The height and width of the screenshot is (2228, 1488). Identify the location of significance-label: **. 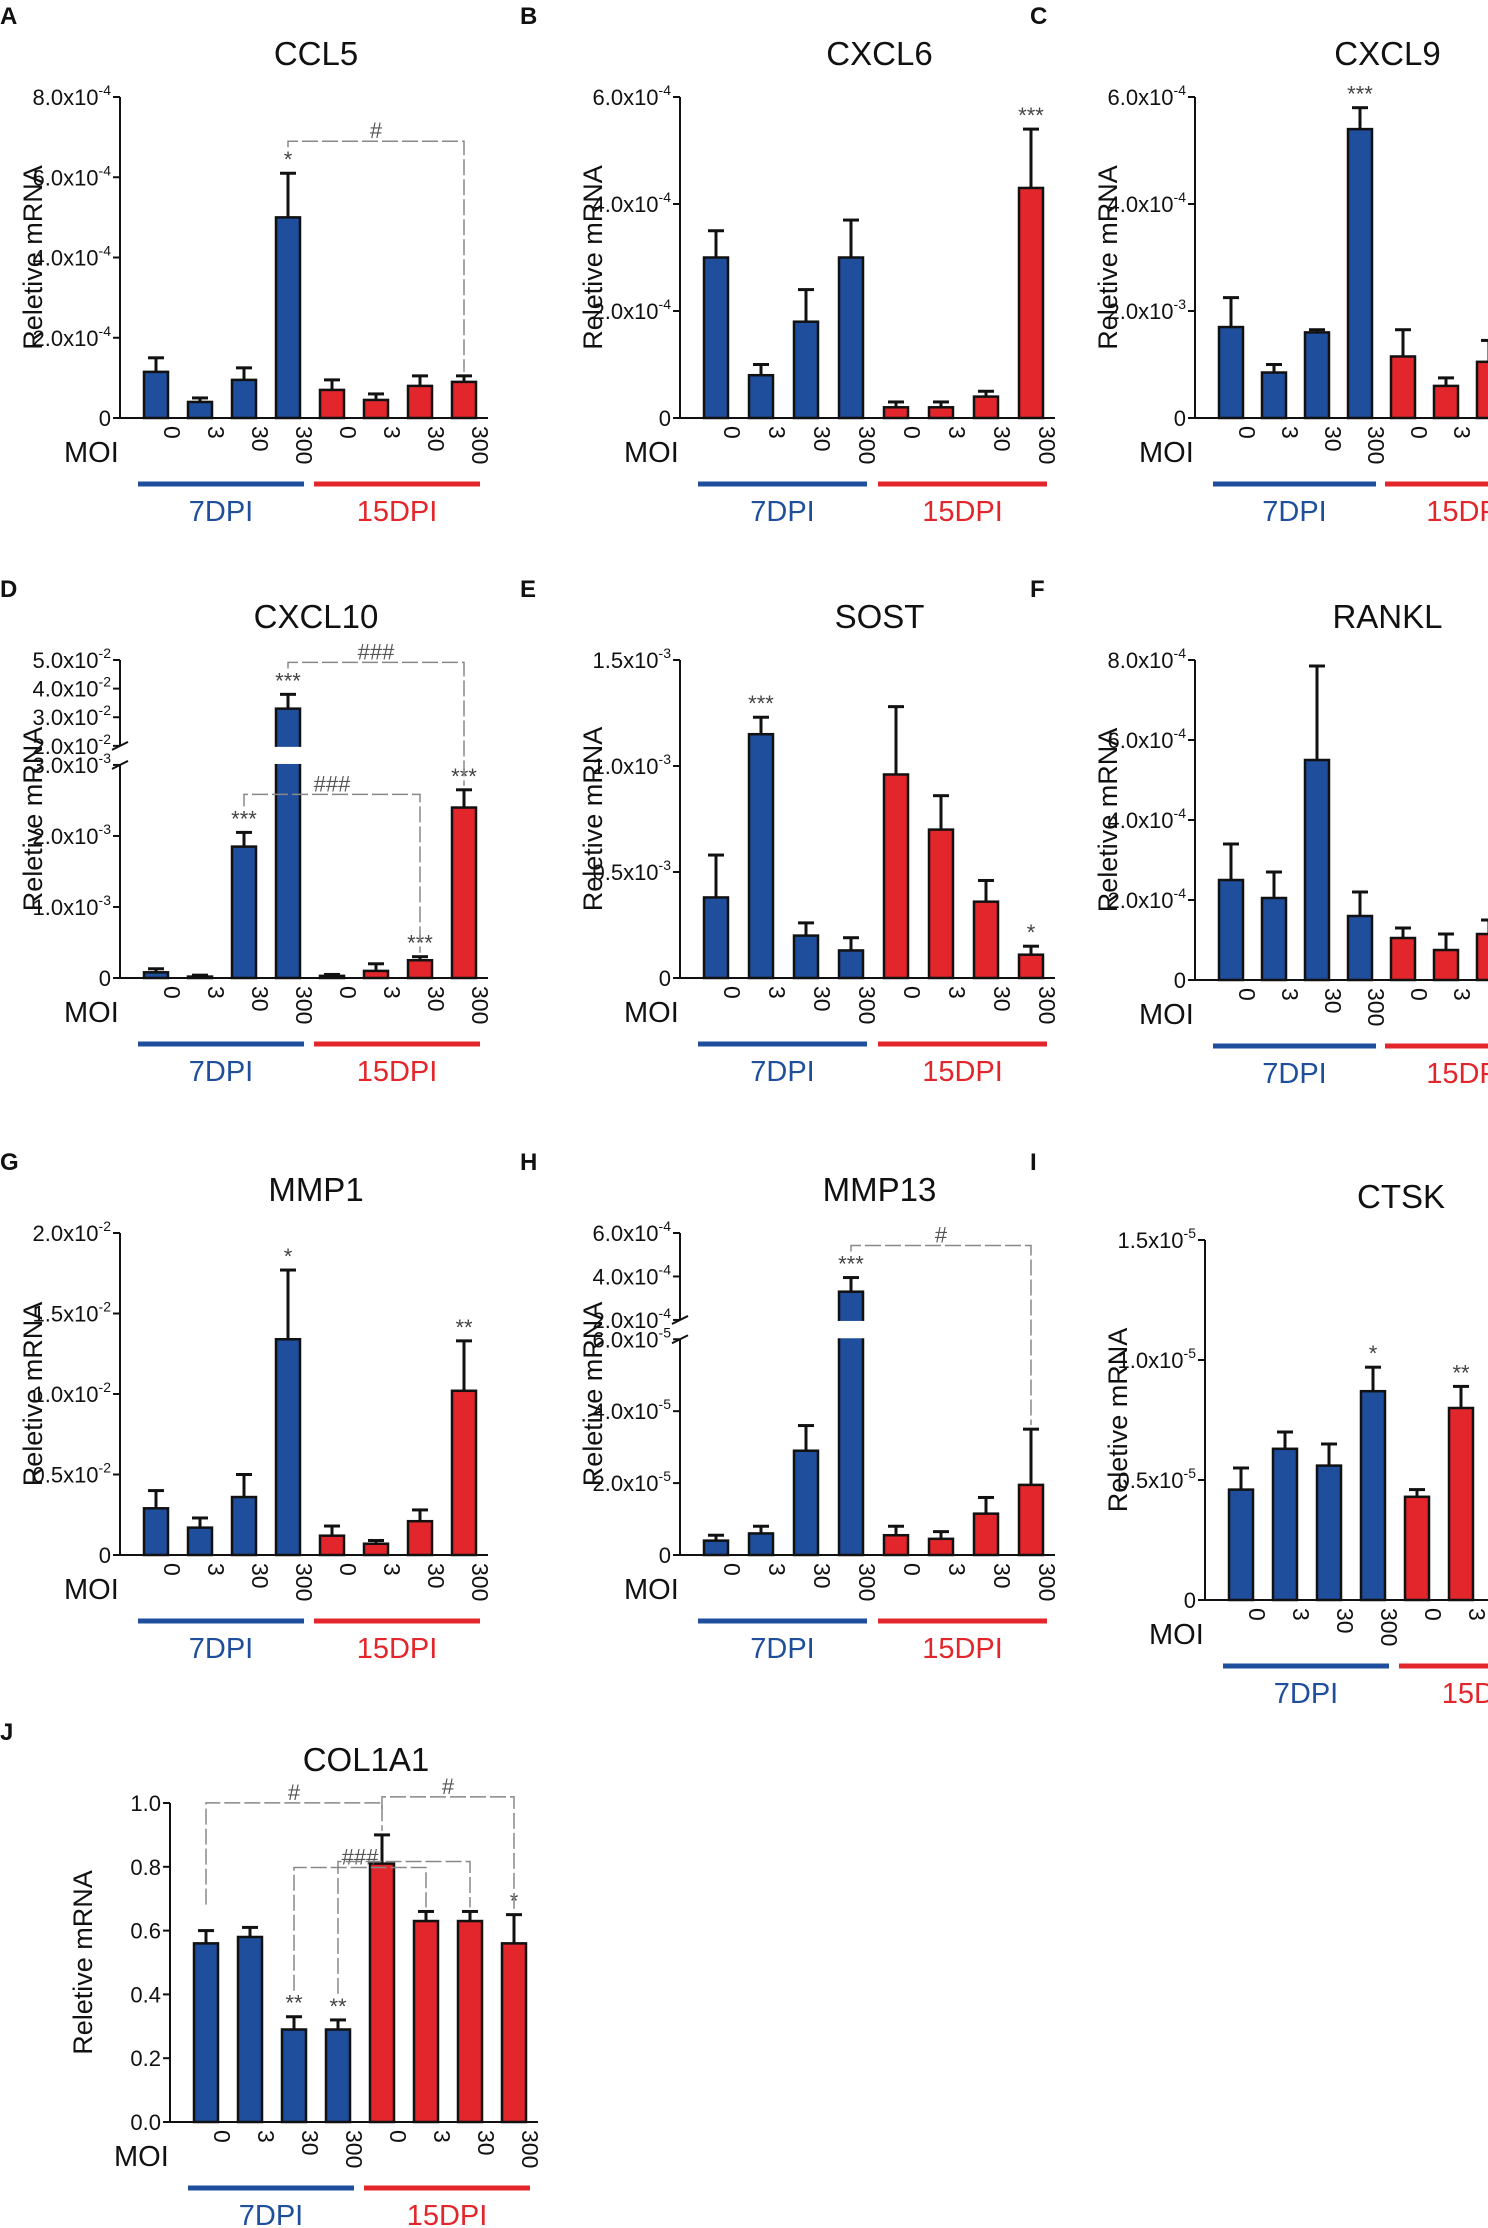
(464, 1327).